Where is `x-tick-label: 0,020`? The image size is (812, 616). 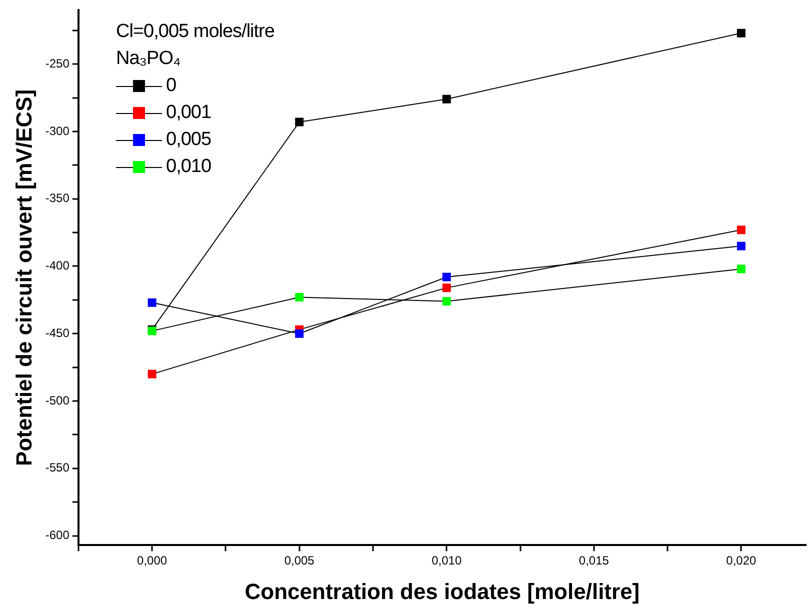
x-tick-label: 0,020 is located at coordinates (741, 561).